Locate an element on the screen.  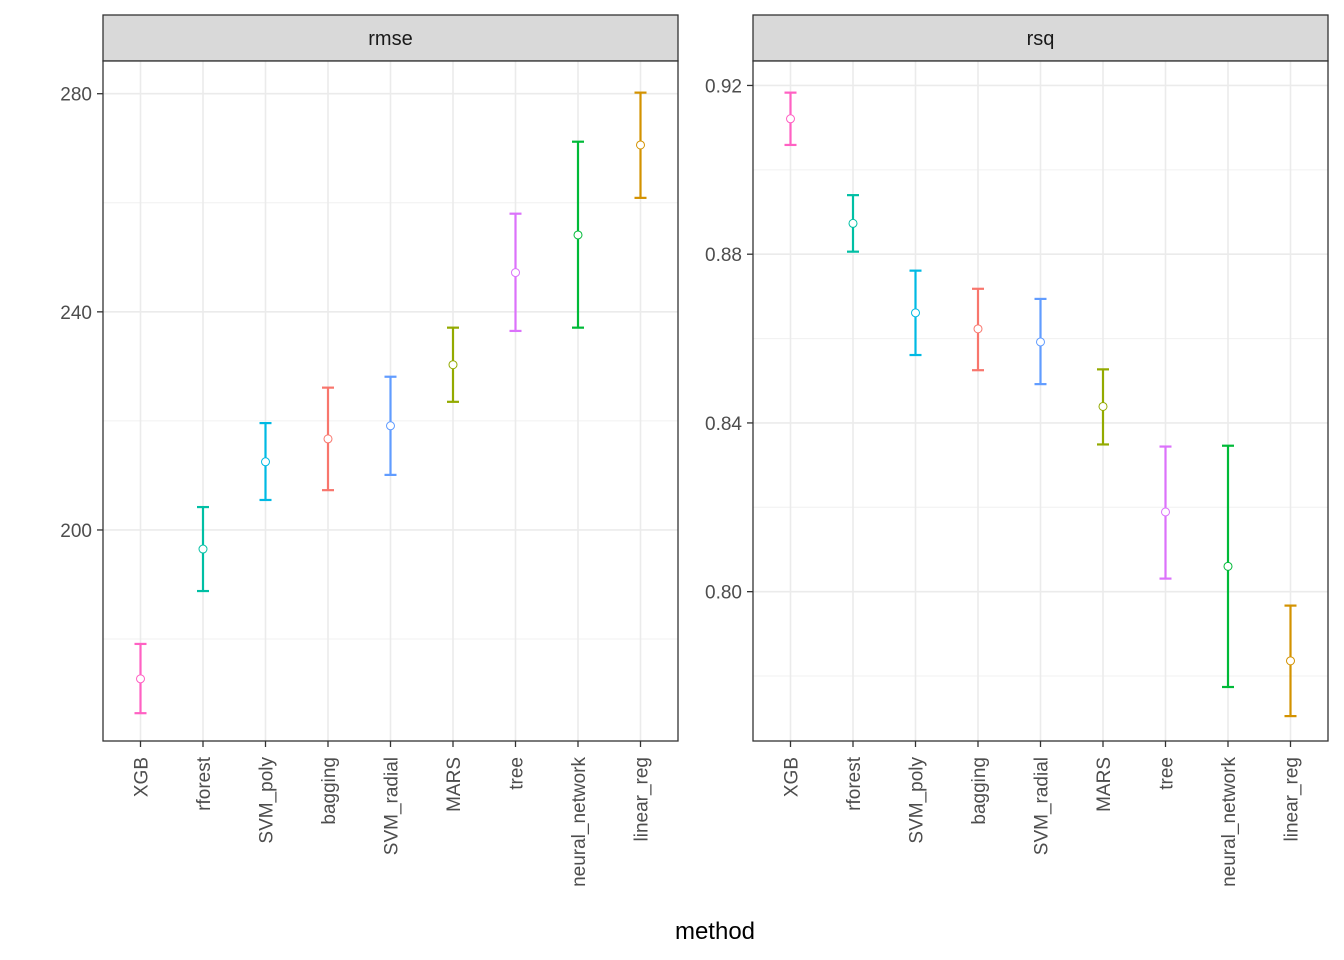
y-tick-label: 0.84 is located at coordinates (723, 424).